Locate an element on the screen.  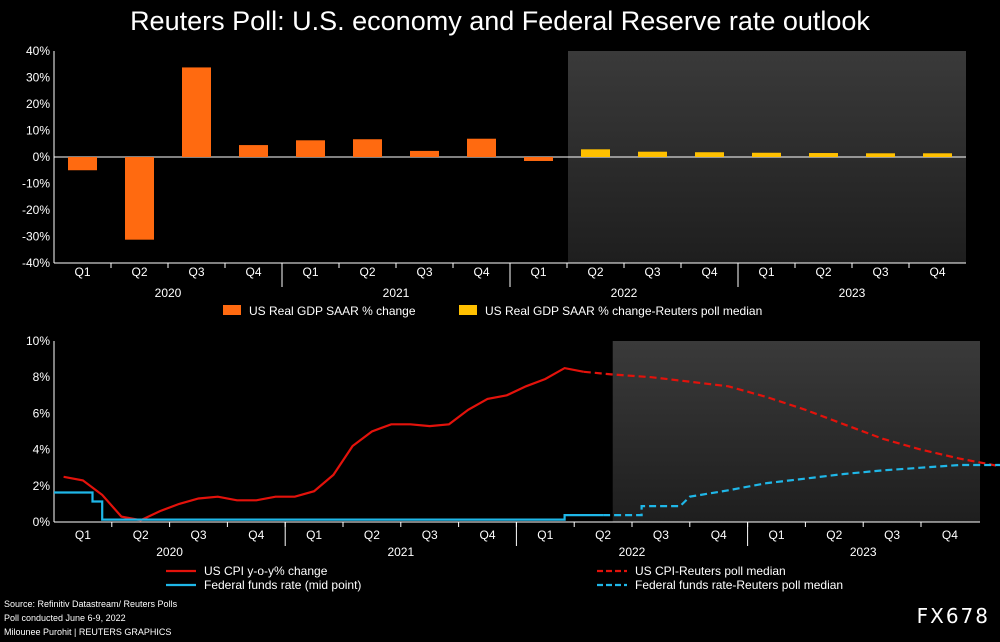
fed-funds-line is located at coordinates (329, 506).